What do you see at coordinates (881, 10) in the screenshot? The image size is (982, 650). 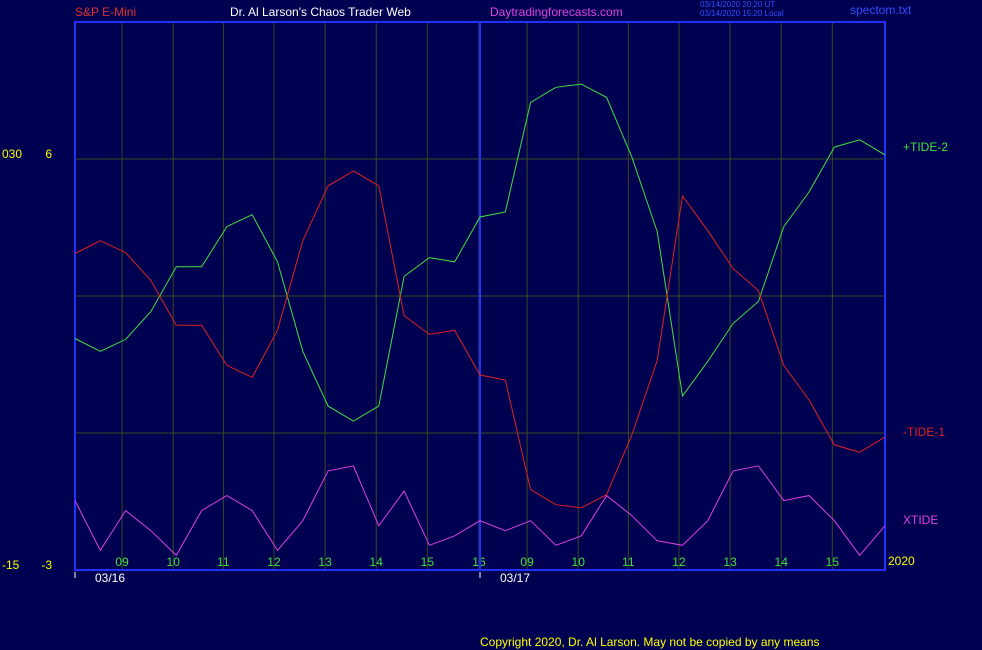 I see `file-name: spectom.txt` at bounding box center [881, 10].